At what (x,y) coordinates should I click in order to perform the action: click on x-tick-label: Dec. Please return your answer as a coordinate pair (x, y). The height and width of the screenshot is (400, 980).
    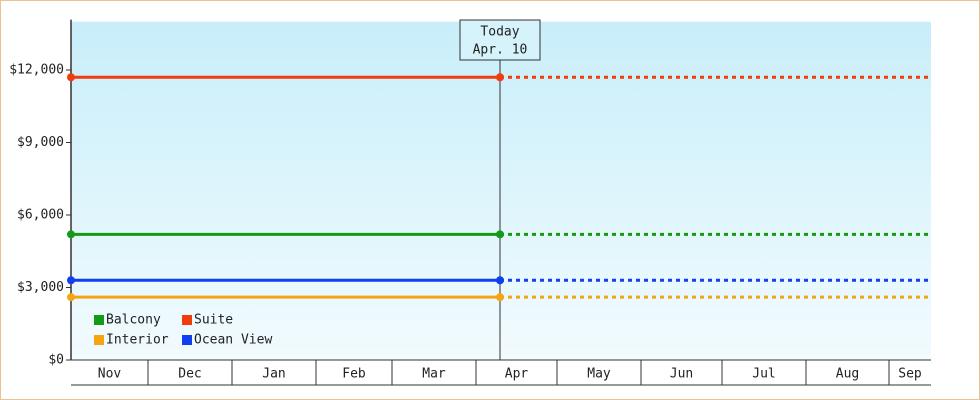
    Looking at the image, I should click on (189, 374).